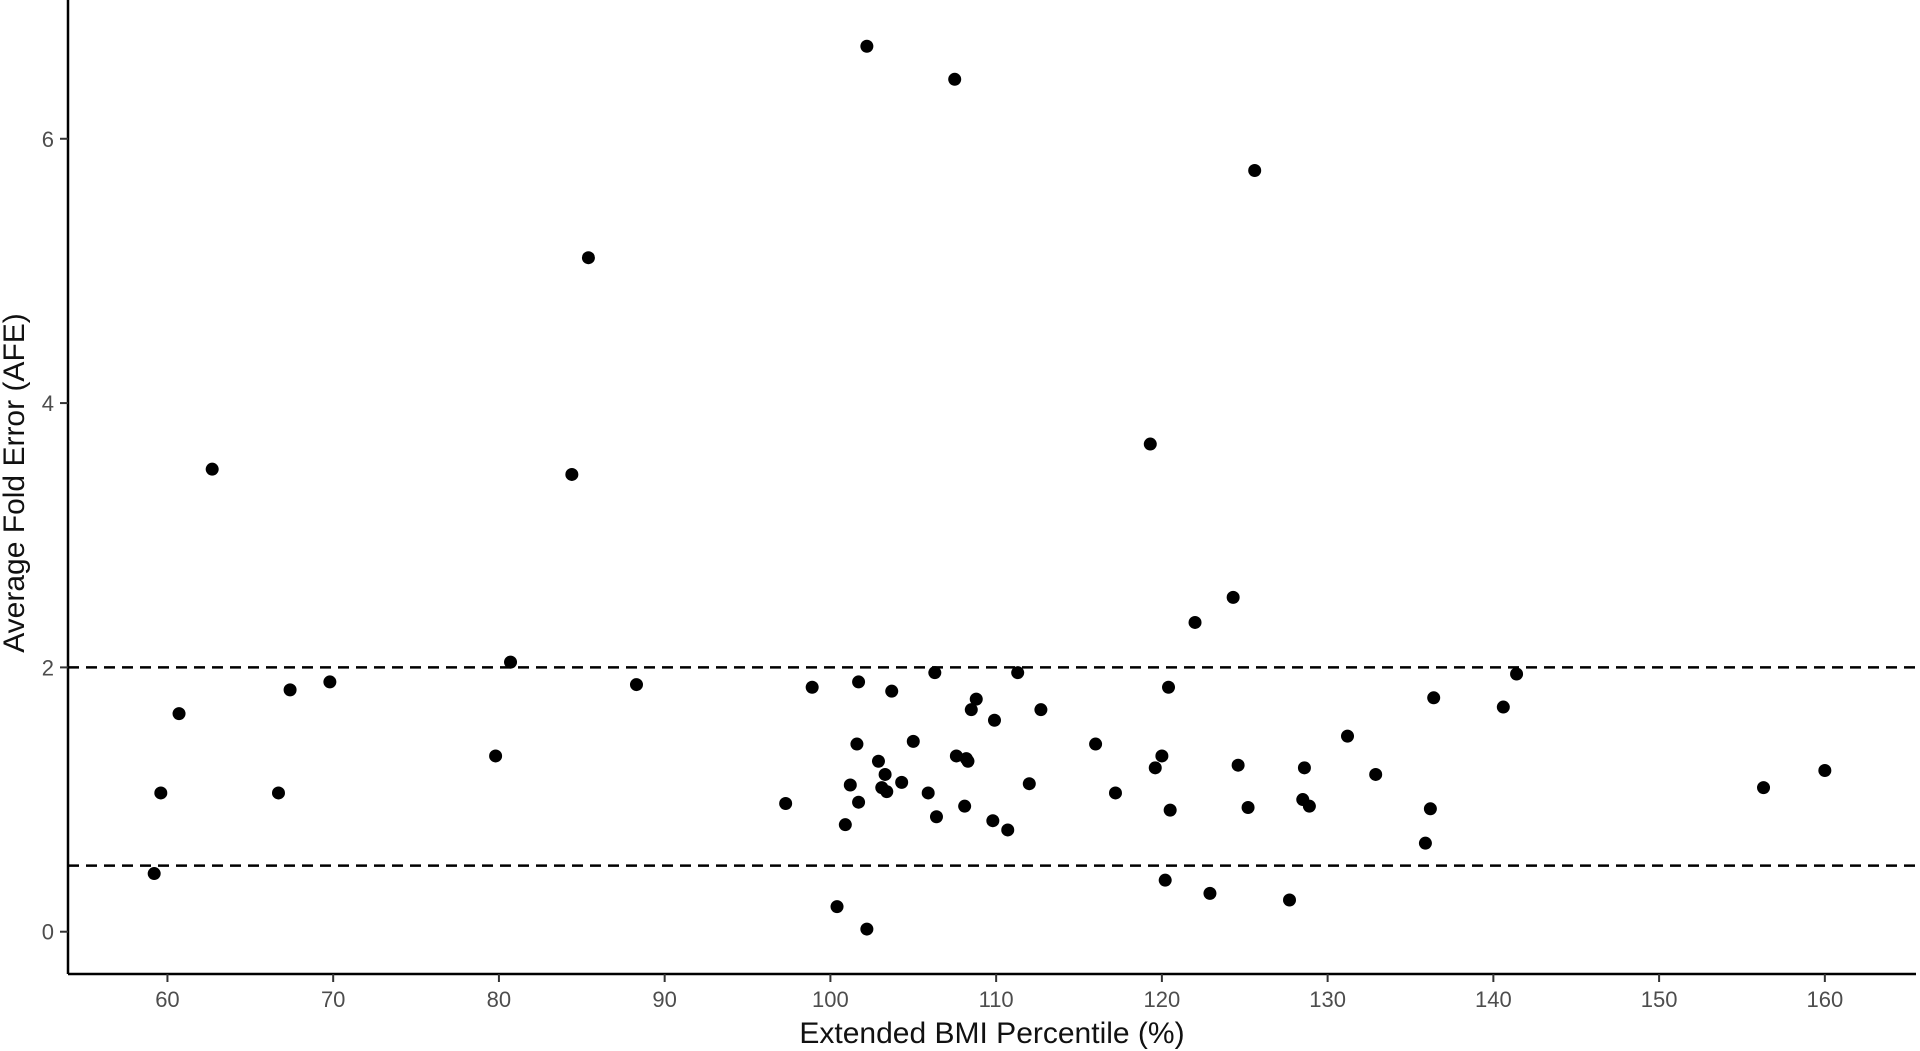 Image resolution: width=1920 pixels, height=1051 pixels. I want to click on x-tick-label: 70, so click(333, 999).